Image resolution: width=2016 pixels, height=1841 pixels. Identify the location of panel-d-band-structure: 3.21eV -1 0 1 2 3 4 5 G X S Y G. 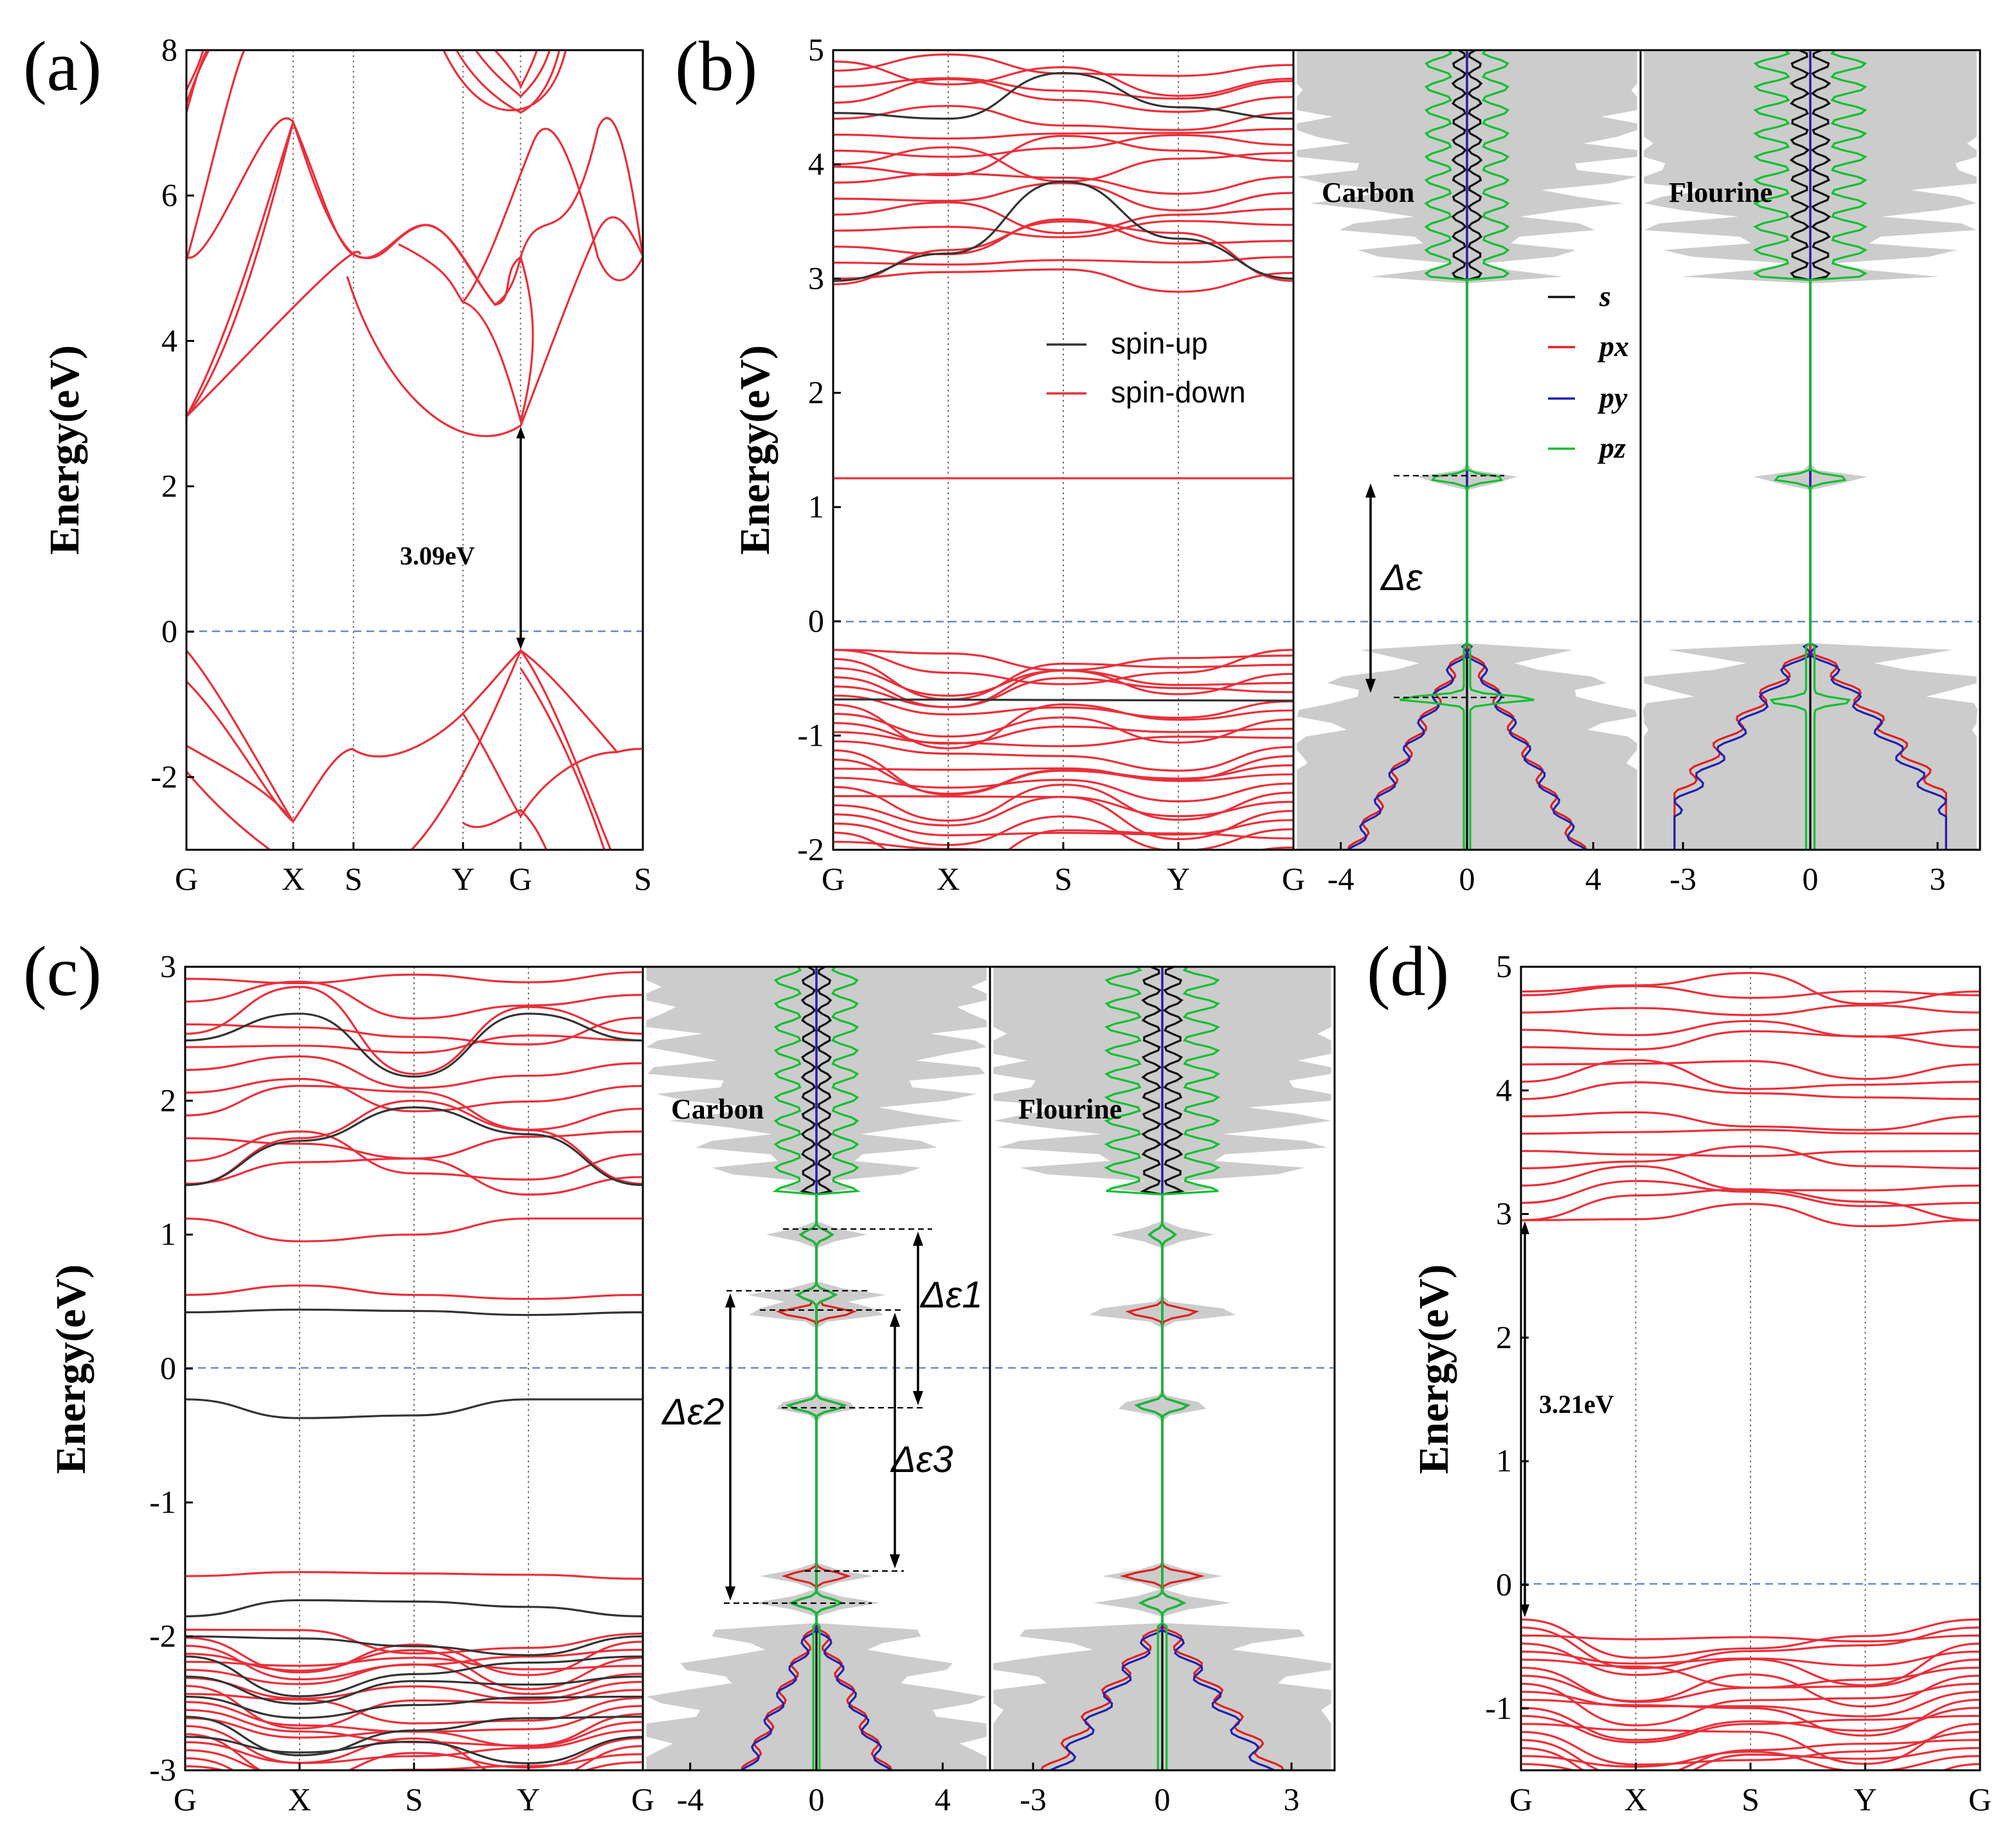
(1739, 1382).